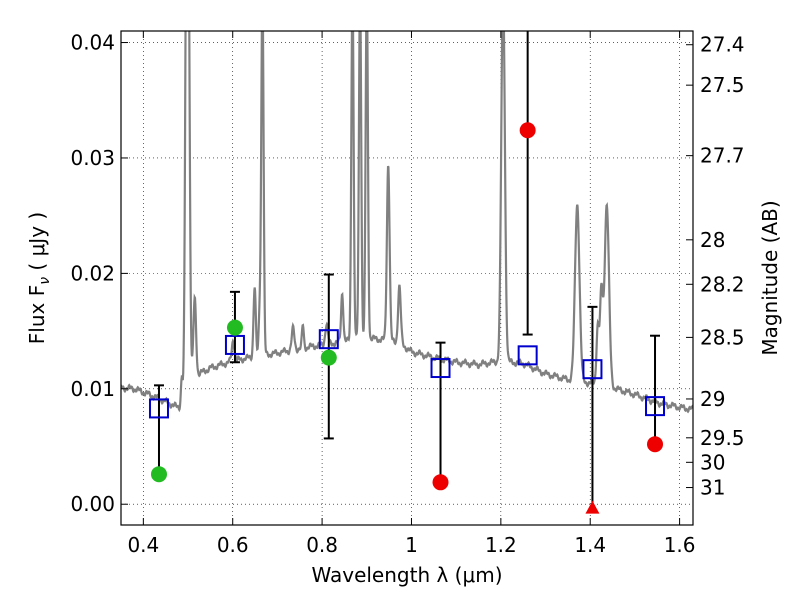 Image resolution: width=800 pixels, height=600 pixels. I want to click on y-tick-label: 0.00, so click(92, 504).